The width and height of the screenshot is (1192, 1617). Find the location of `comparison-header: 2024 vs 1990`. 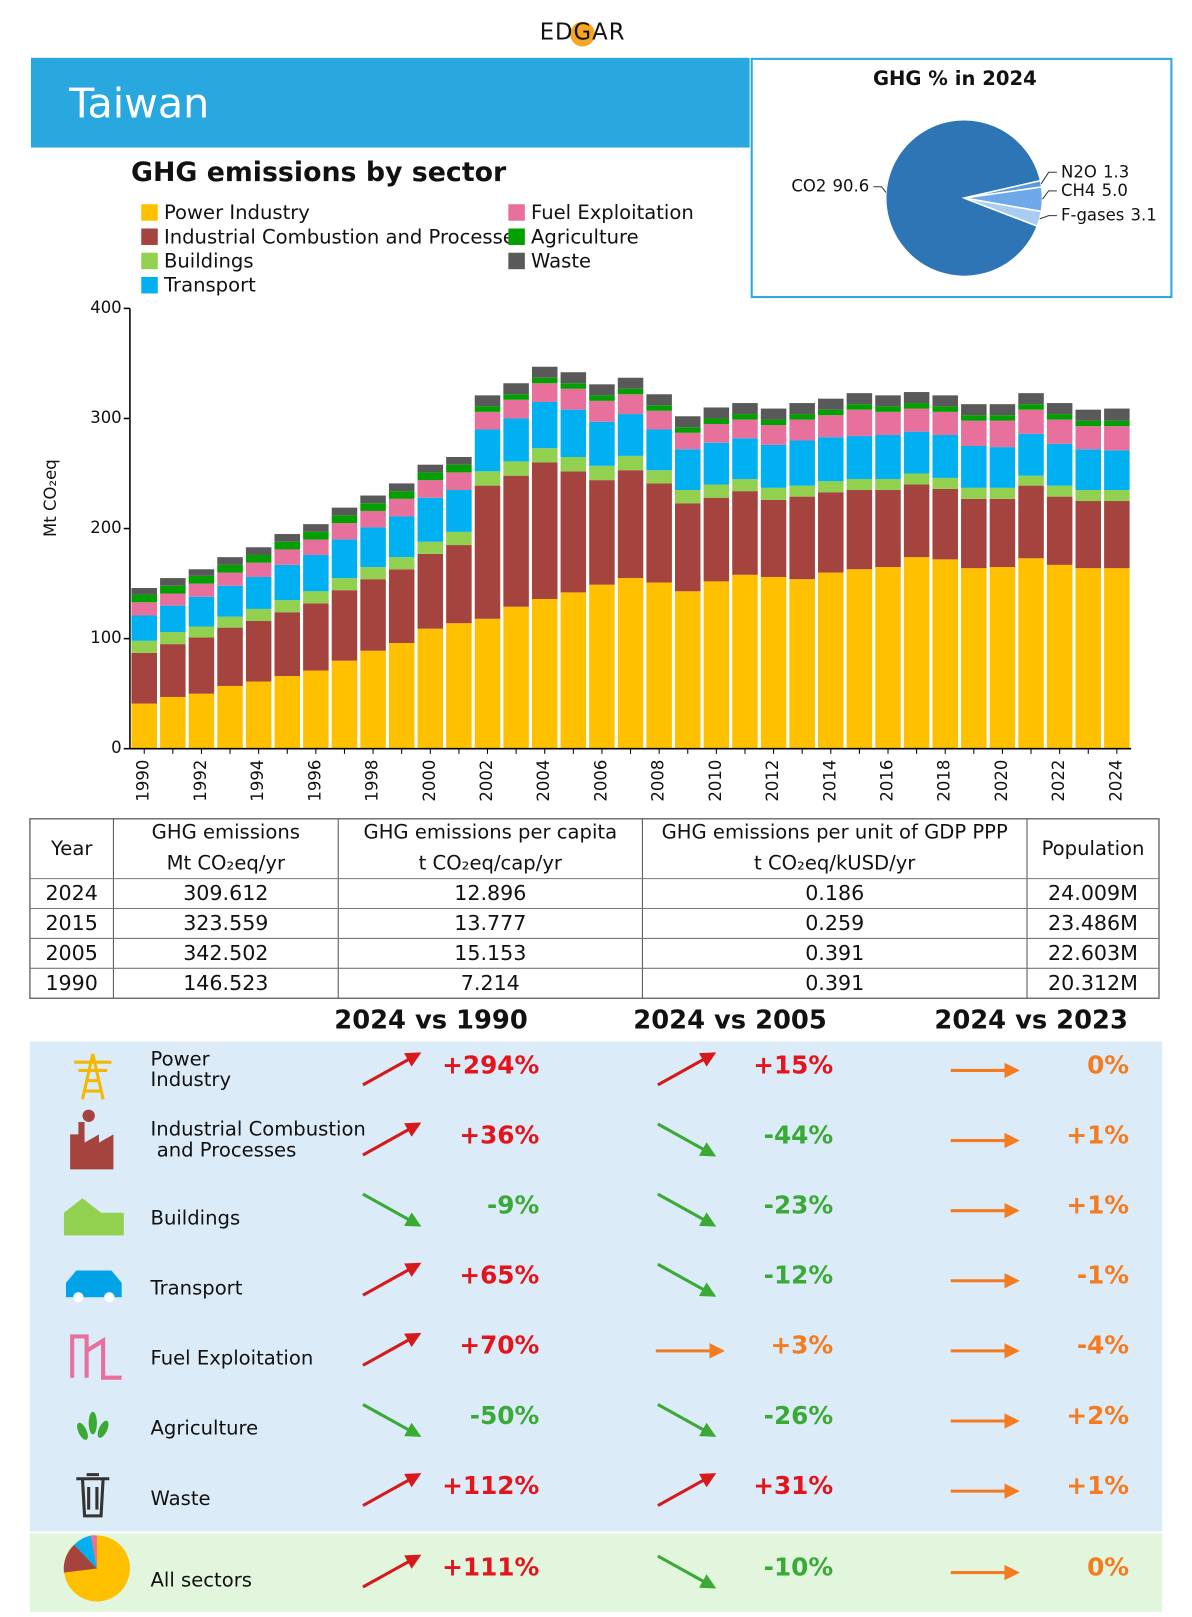

comparison-header: 2024 vs 1990 is located at coordinates (431, 1020).